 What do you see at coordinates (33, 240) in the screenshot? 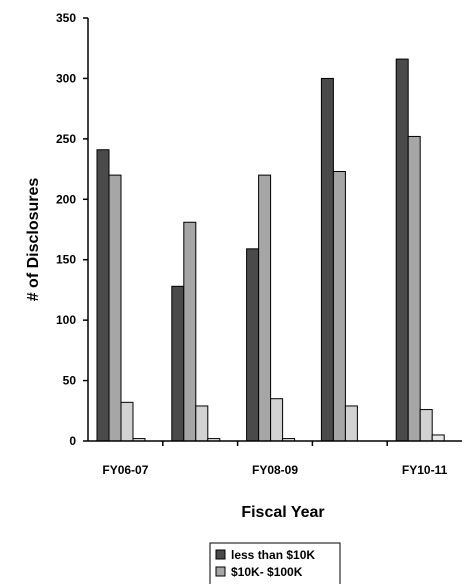
I see `y-axis-title: # of Disclosures` at bounding box center [33, 240].